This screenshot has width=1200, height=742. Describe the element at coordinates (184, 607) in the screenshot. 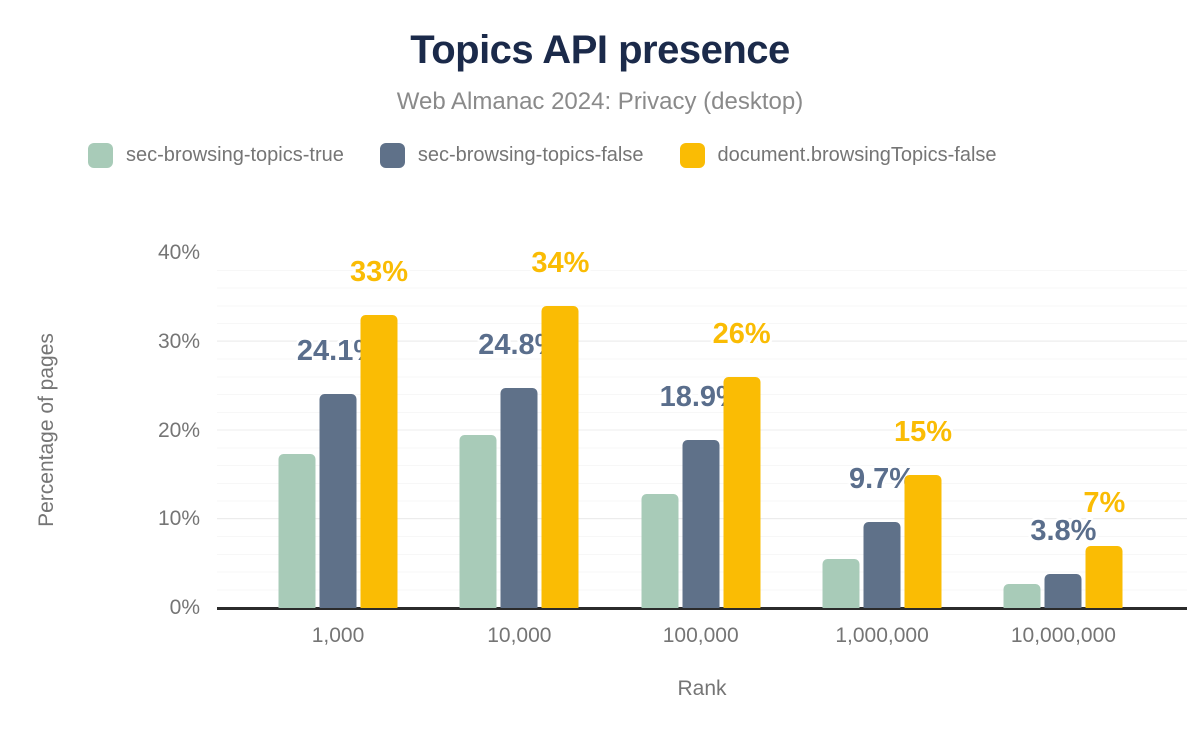

I see `y-tick-label: 0%` at that location.